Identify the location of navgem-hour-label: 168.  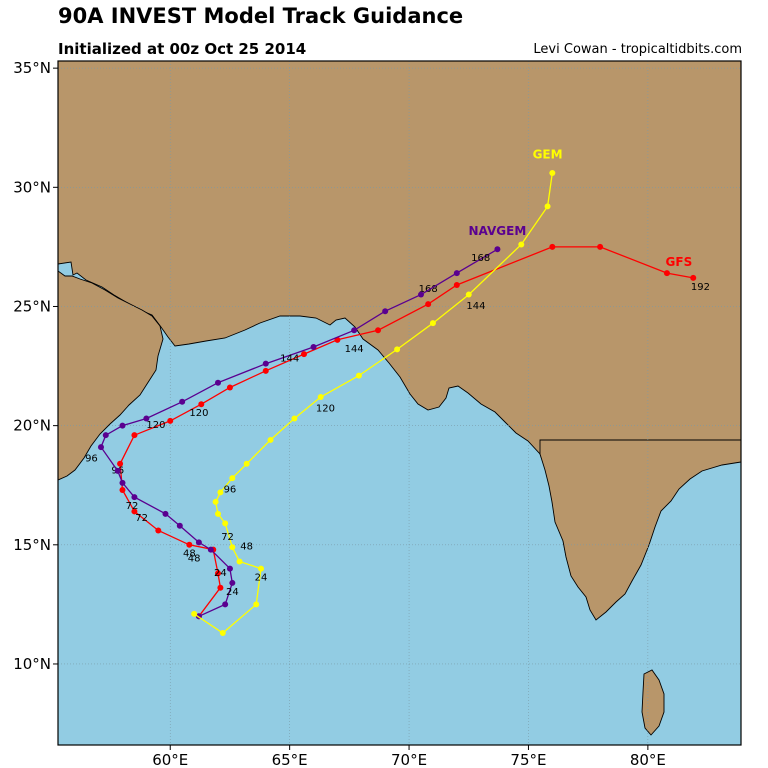
(480, 258).